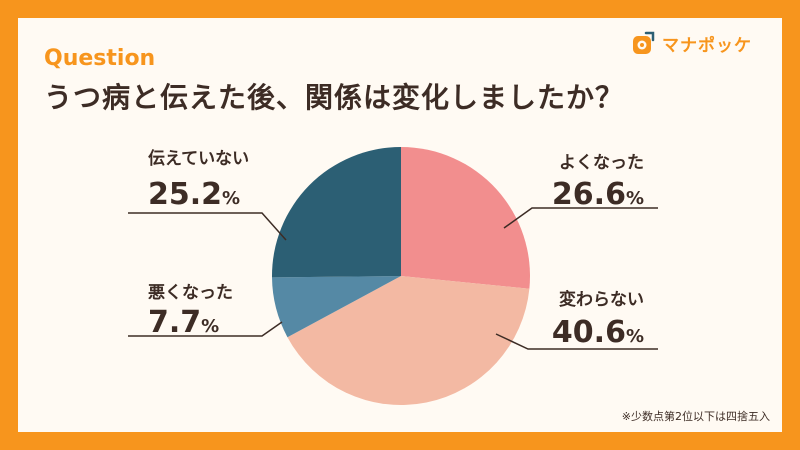 This screenshot has height=450, width=800. What do you see at coordinates (194, 194) in the screenshot?
I see `slice-value-4: 25.2%` at bounding box center [194, 194].